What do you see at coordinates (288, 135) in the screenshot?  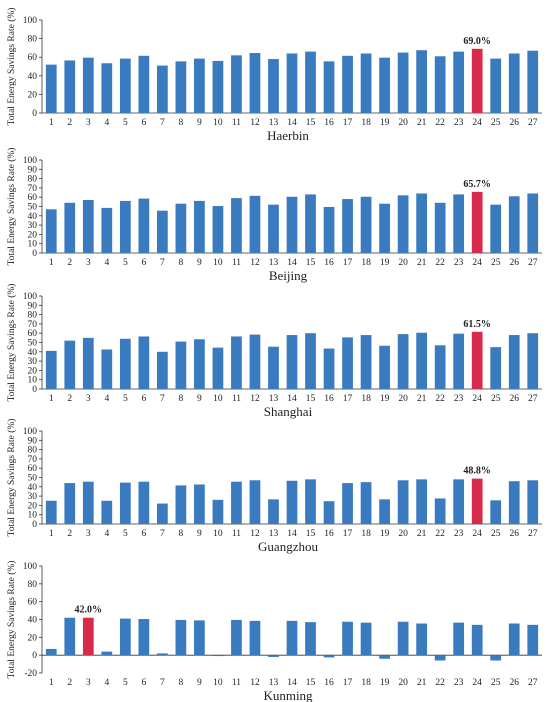 I see `city-title: Haerbin` at bounding box center [288, 135].